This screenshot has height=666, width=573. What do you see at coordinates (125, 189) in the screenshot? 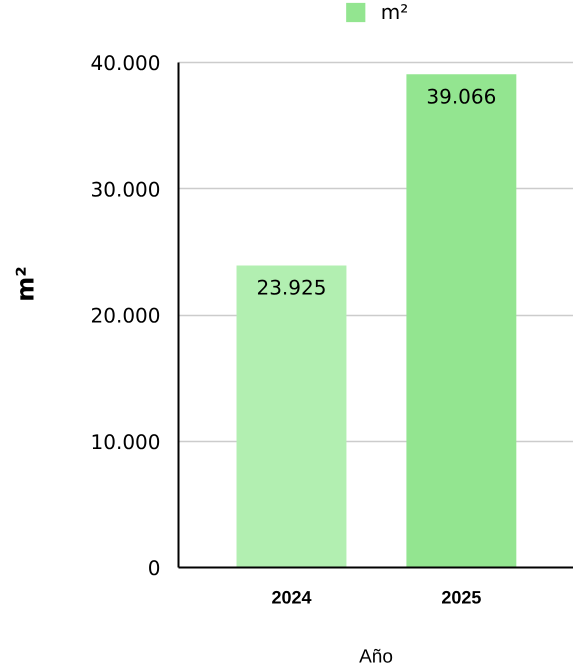
I see `y-tick-label: 30.000` at bounding box center [125, 189].